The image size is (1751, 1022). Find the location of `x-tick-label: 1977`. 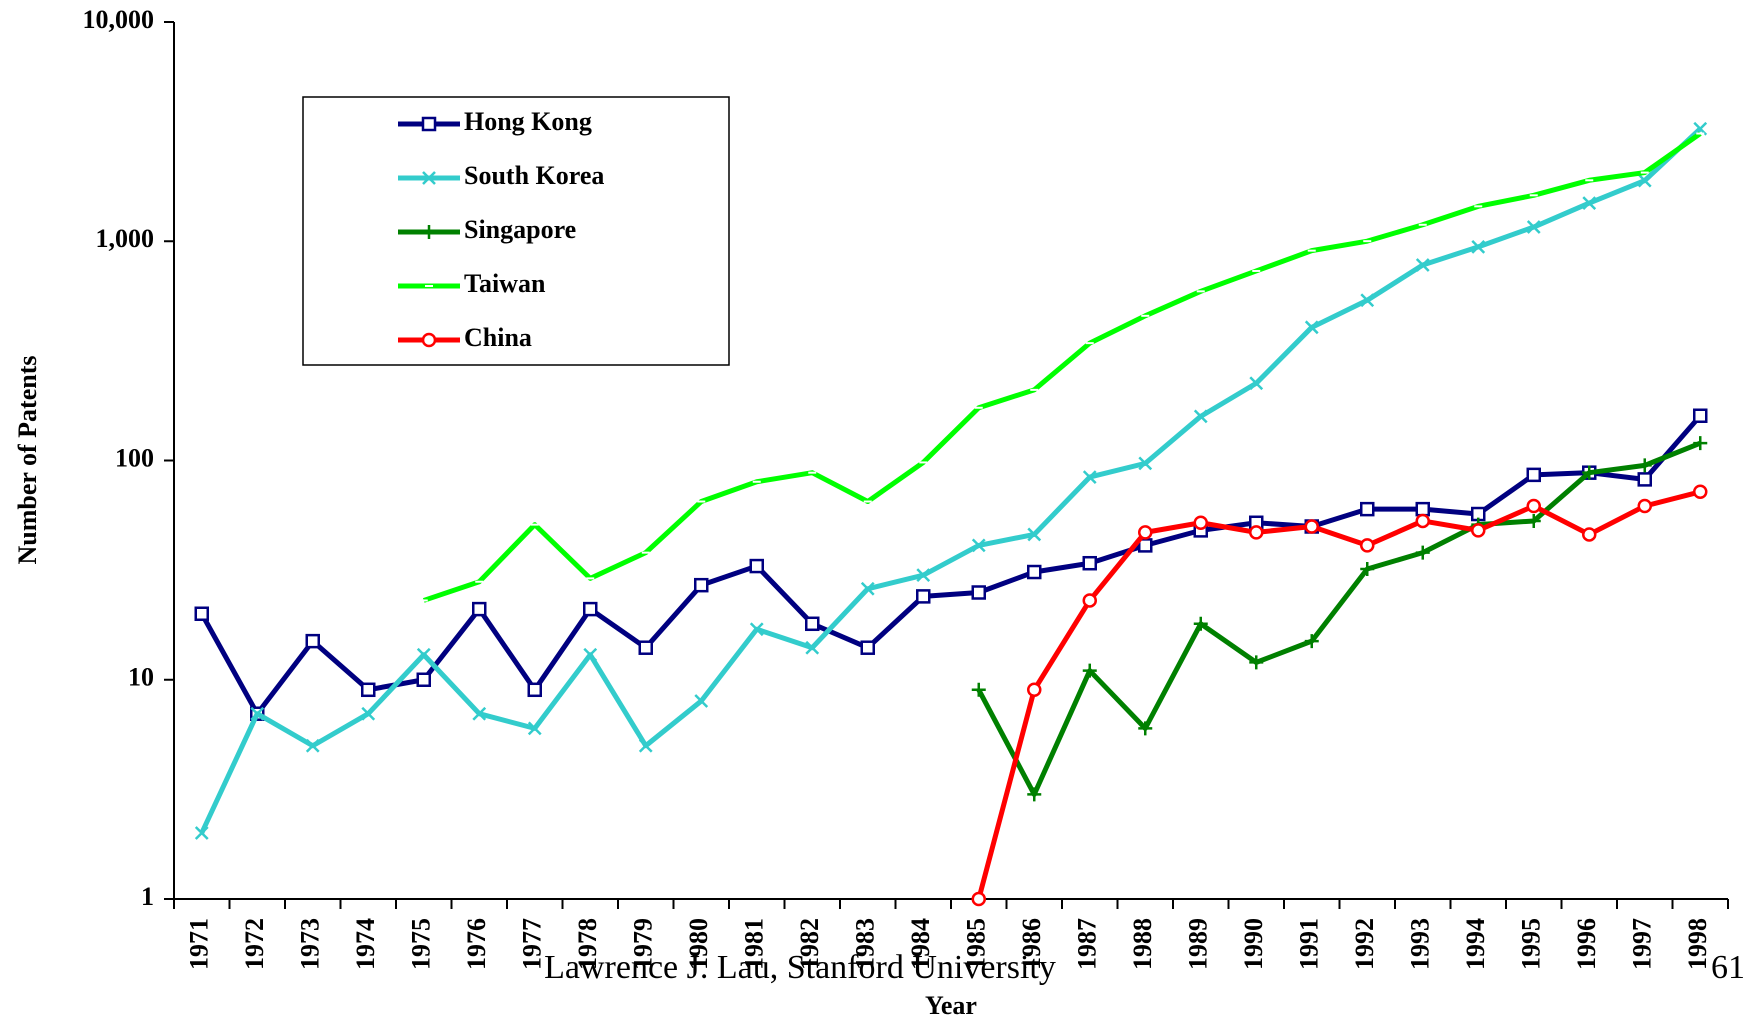

x-tick-label: 1977 is located at coordinates (532, 944).